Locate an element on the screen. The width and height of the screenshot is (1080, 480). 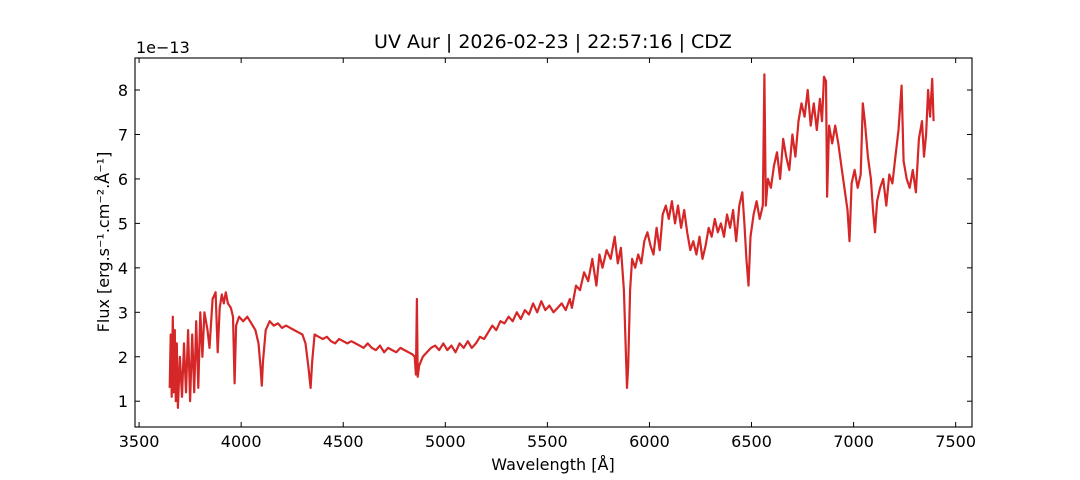
x-tick-label-4000: 4000 is located at coordinates (241, 441).